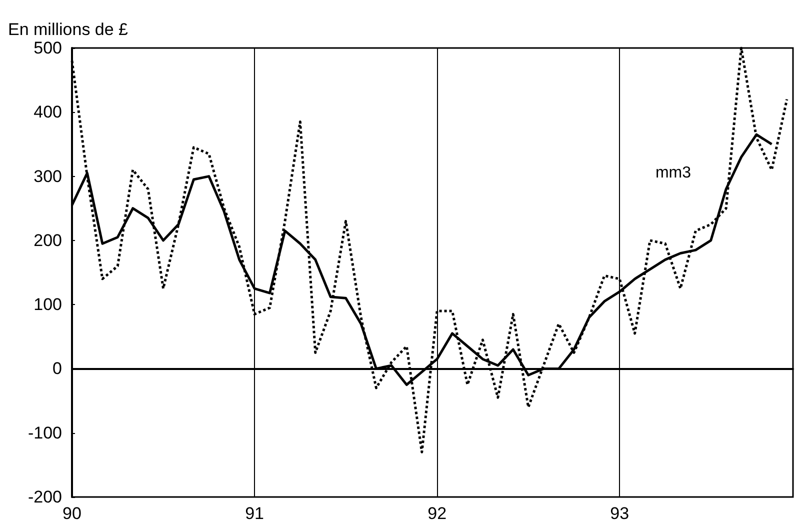  I want to click on y-tick-label: 200, so click(48, 240).